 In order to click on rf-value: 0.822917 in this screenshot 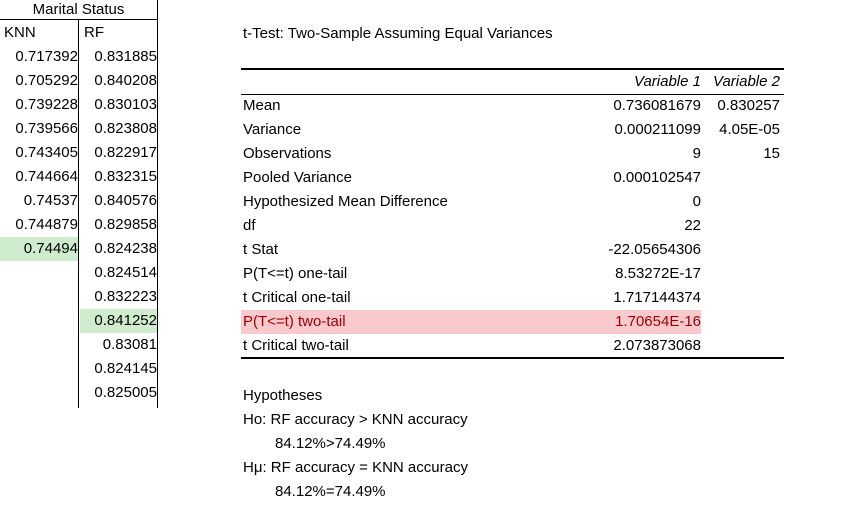, I will do `click(125, 152)`.